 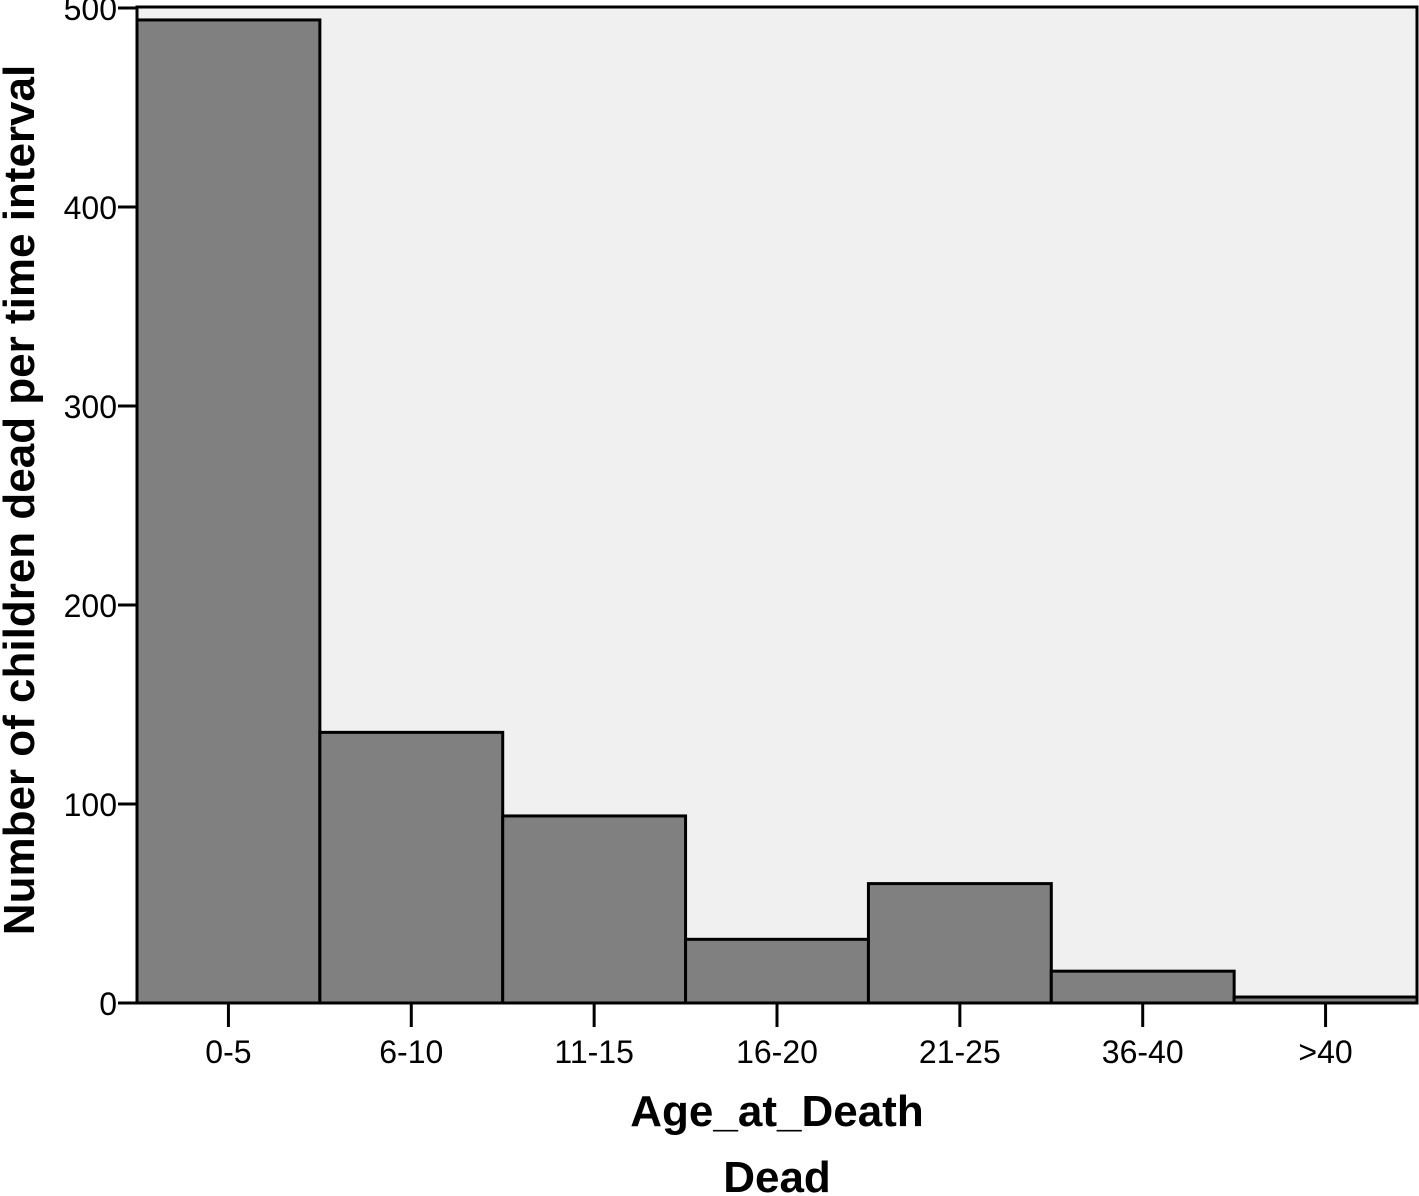 I want to click on x-tick-label-0-5: 0-5, so click(x=228, y=1052).